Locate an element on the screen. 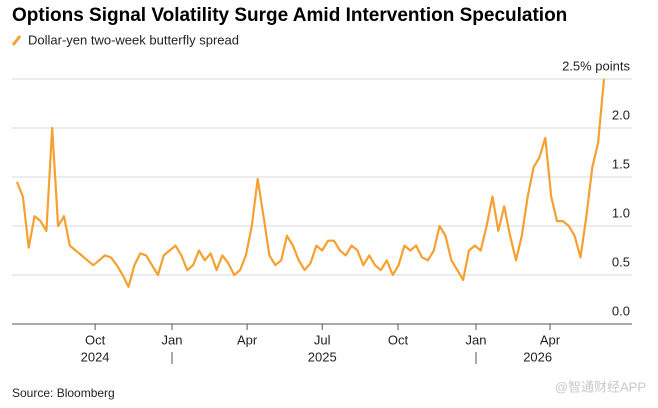  x-tick-label: Jul is located at coordinates (322, 339).